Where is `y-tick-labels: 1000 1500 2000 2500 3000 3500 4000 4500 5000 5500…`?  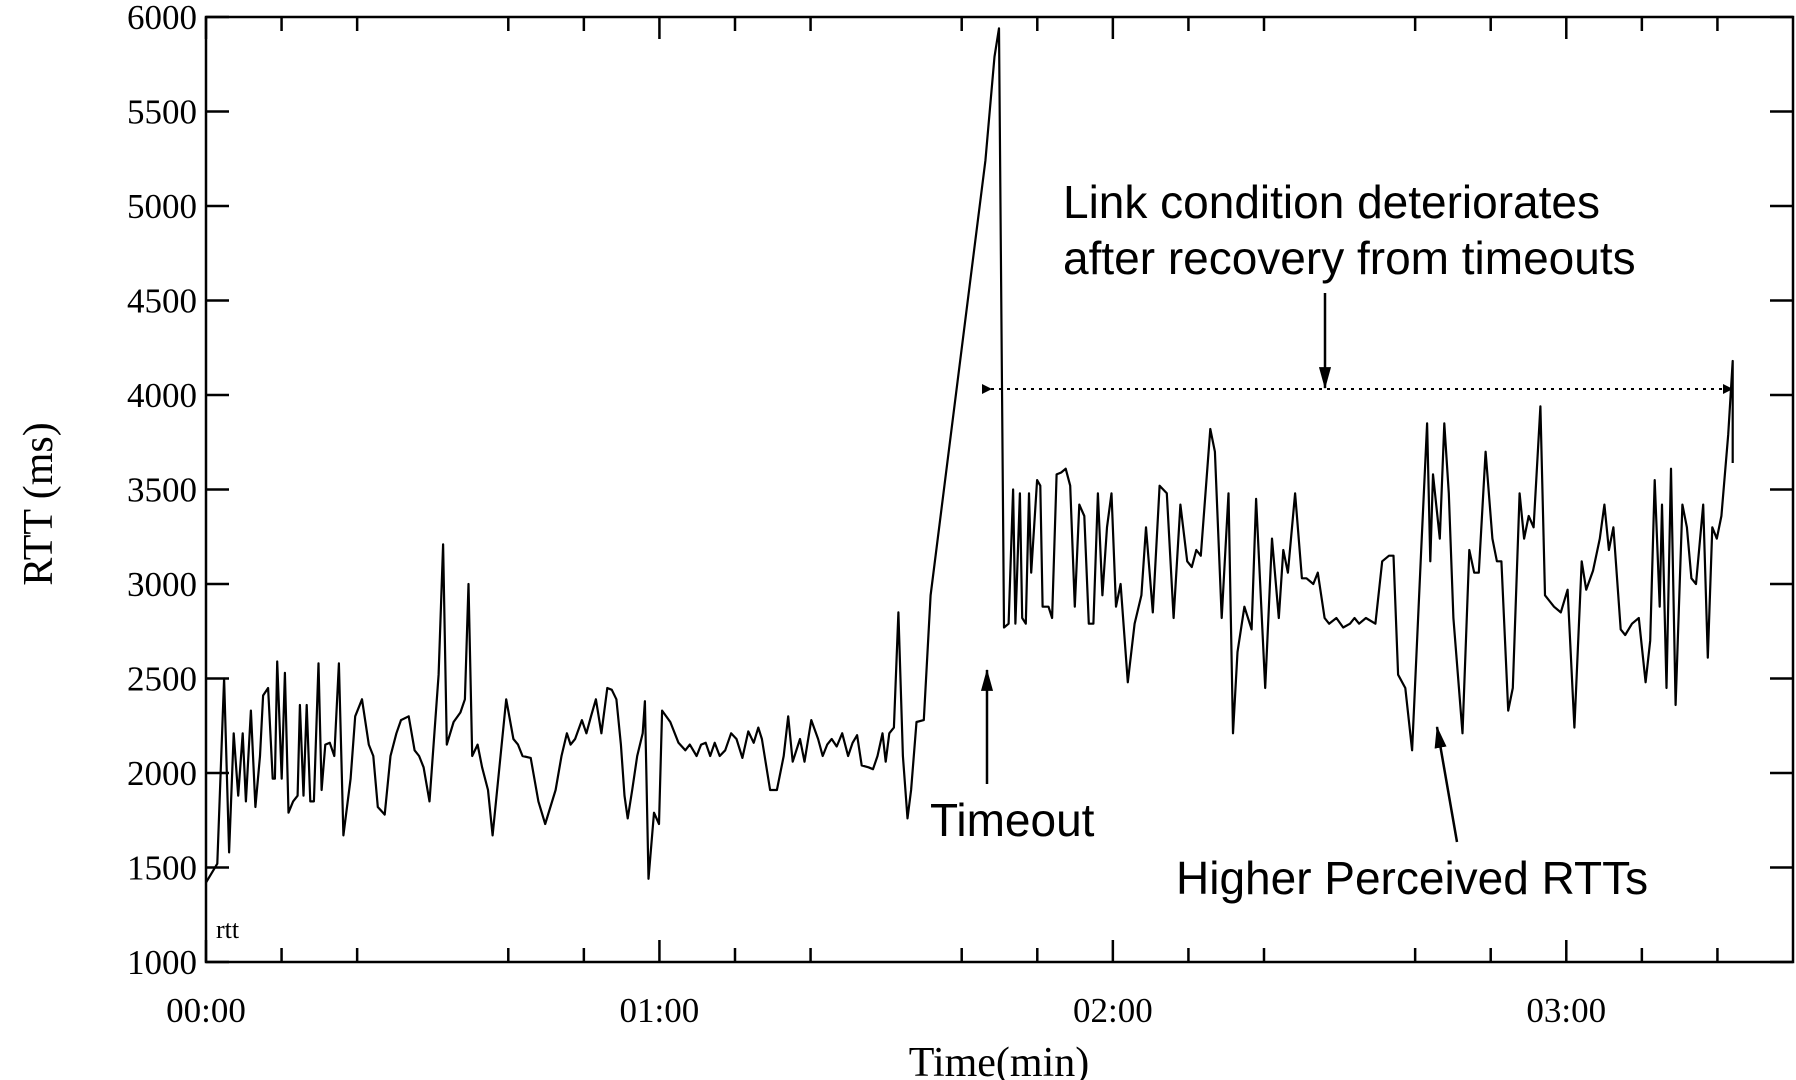 y-tick-labels: 1000 1500 2000 2500 3000 3500 4000 4500 5000 5500… is located at coordinates (162, 491).